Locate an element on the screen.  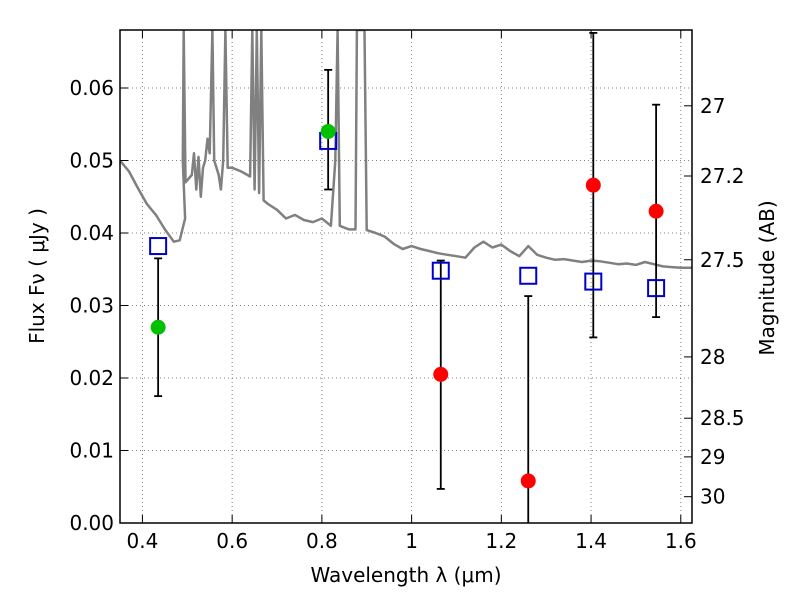
x-tick-label: 0.6 is located at coordinates (232, 541).